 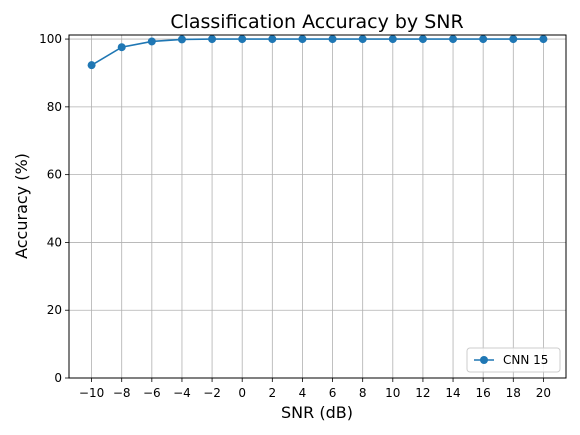 I want to click on legend-marker, so click(x=484, y=360).